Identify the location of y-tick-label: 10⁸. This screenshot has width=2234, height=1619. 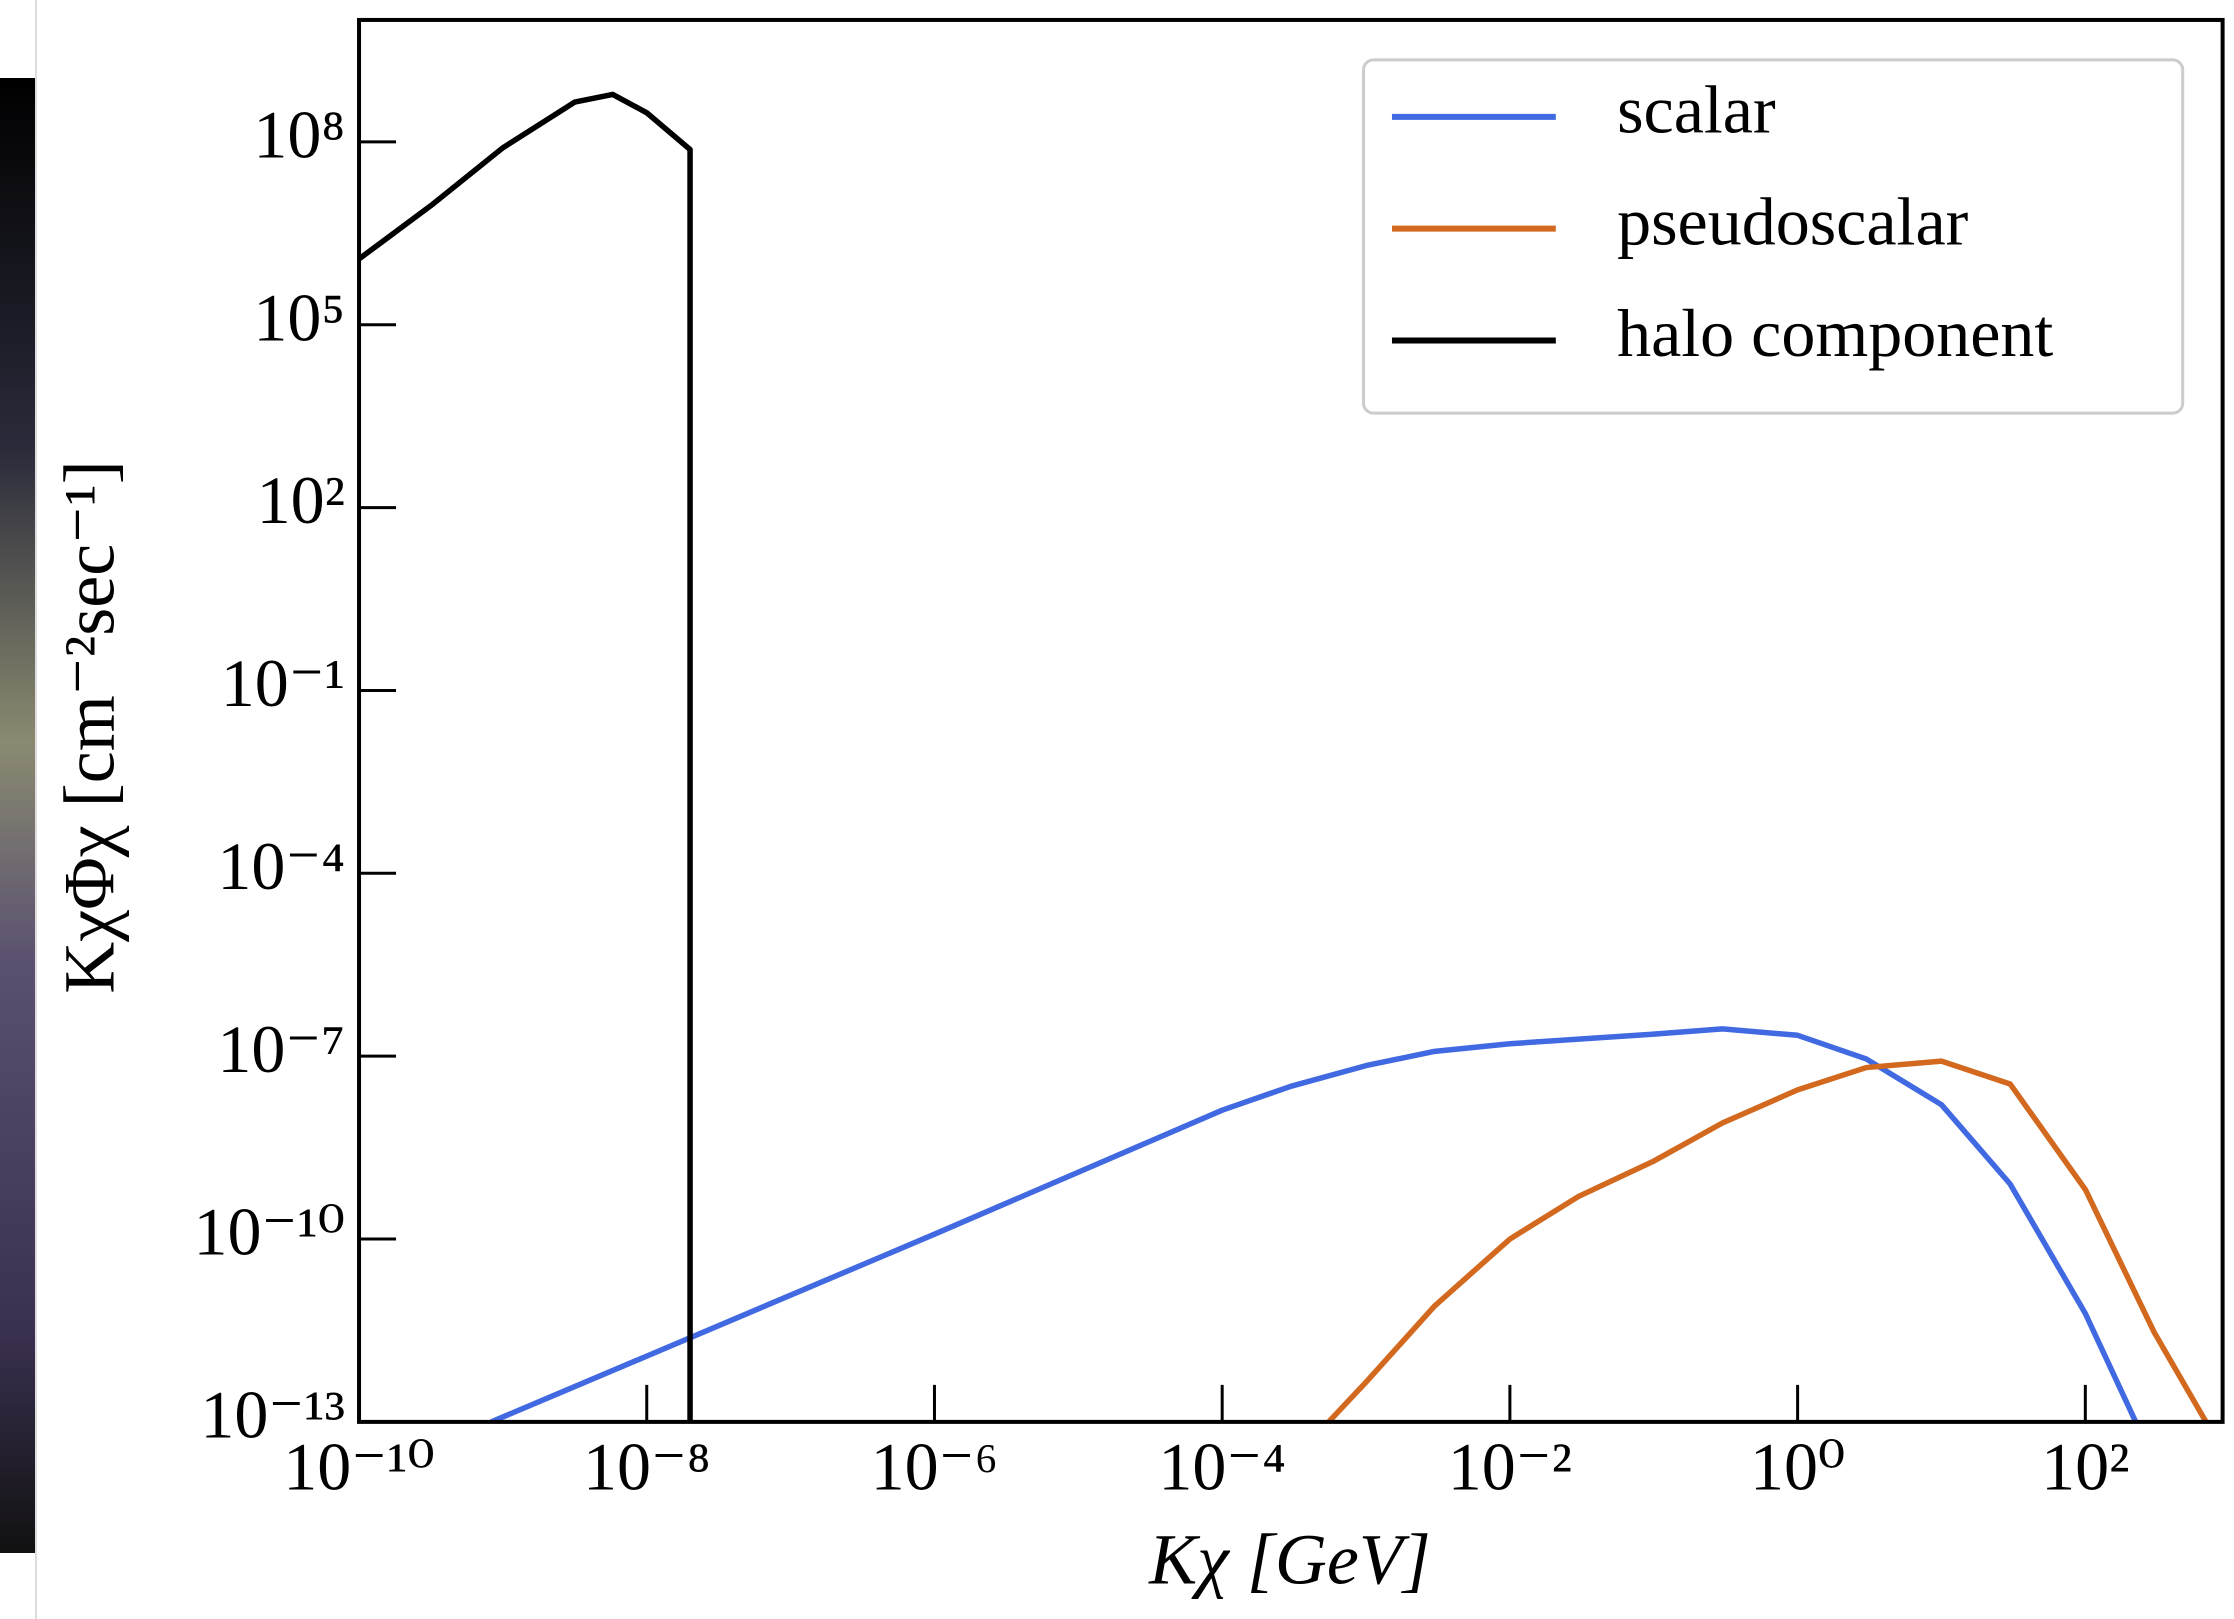
(299, 134).